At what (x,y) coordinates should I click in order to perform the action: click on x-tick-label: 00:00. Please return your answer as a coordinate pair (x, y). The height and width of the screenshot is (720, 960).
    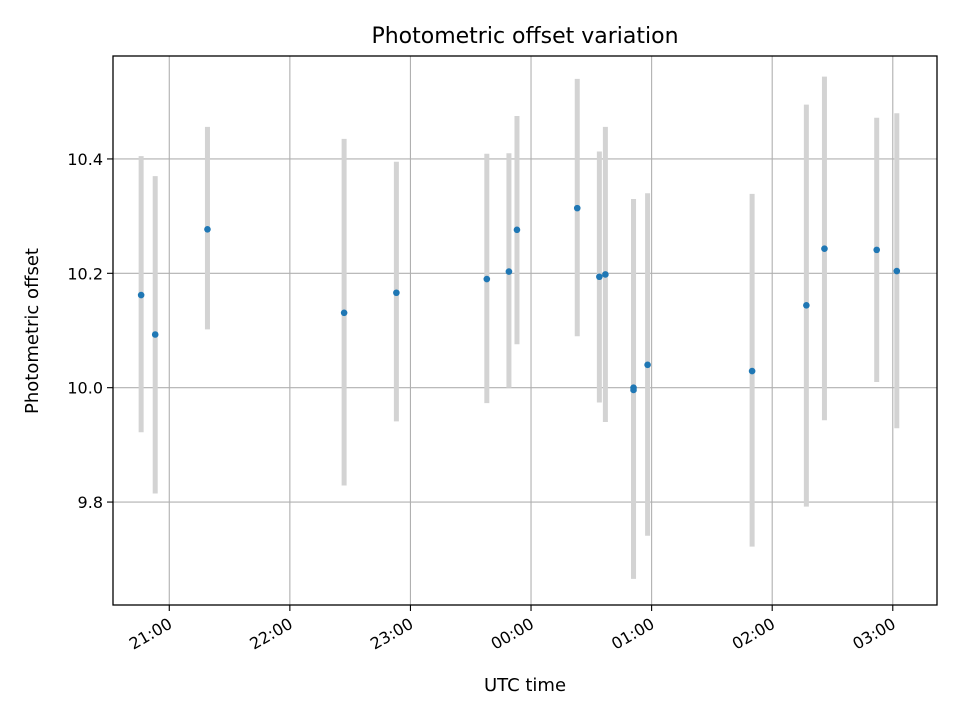
    Looking at the image, I should click on (512, 634).